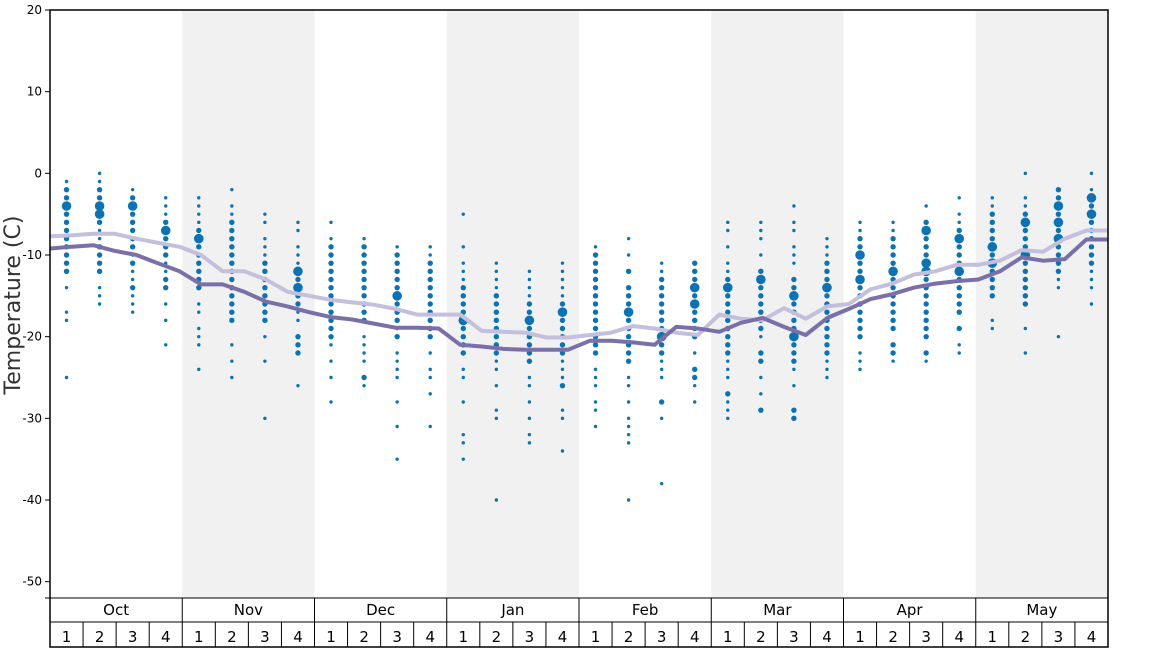 The image size is (1168, 648). Describe the element at coordinates (512, 610) in the screenshot. I see `month-label: Jan` at that location.